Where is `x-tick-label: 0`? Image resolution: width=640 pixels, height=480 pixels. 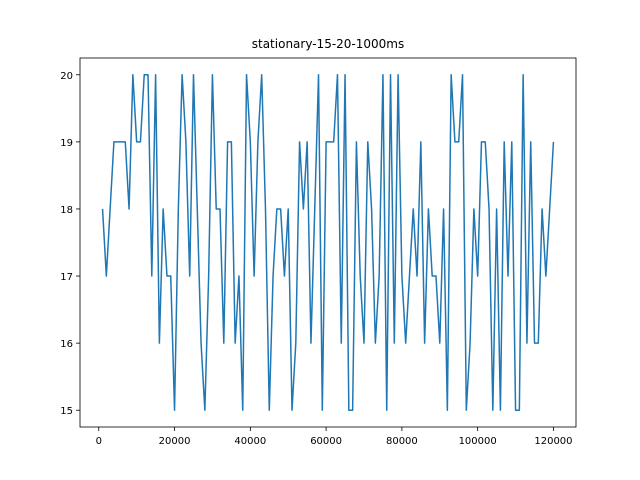
x-tick-label: 0 is located at coordinates (99, 441).